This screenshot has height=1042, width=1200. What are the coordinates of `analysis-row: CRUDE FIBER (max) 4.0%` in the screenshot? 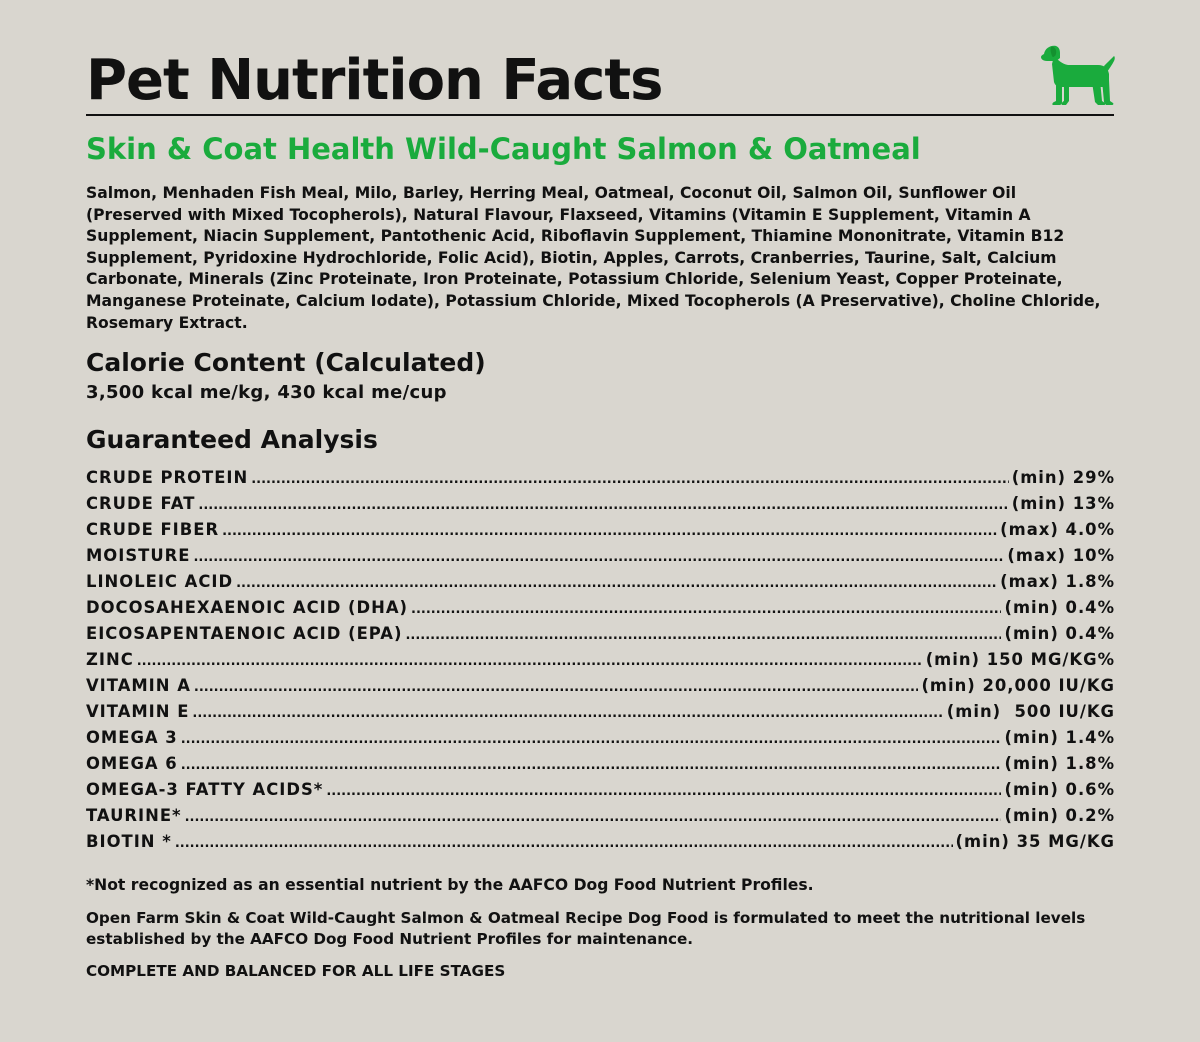 It's located at (600, 530).